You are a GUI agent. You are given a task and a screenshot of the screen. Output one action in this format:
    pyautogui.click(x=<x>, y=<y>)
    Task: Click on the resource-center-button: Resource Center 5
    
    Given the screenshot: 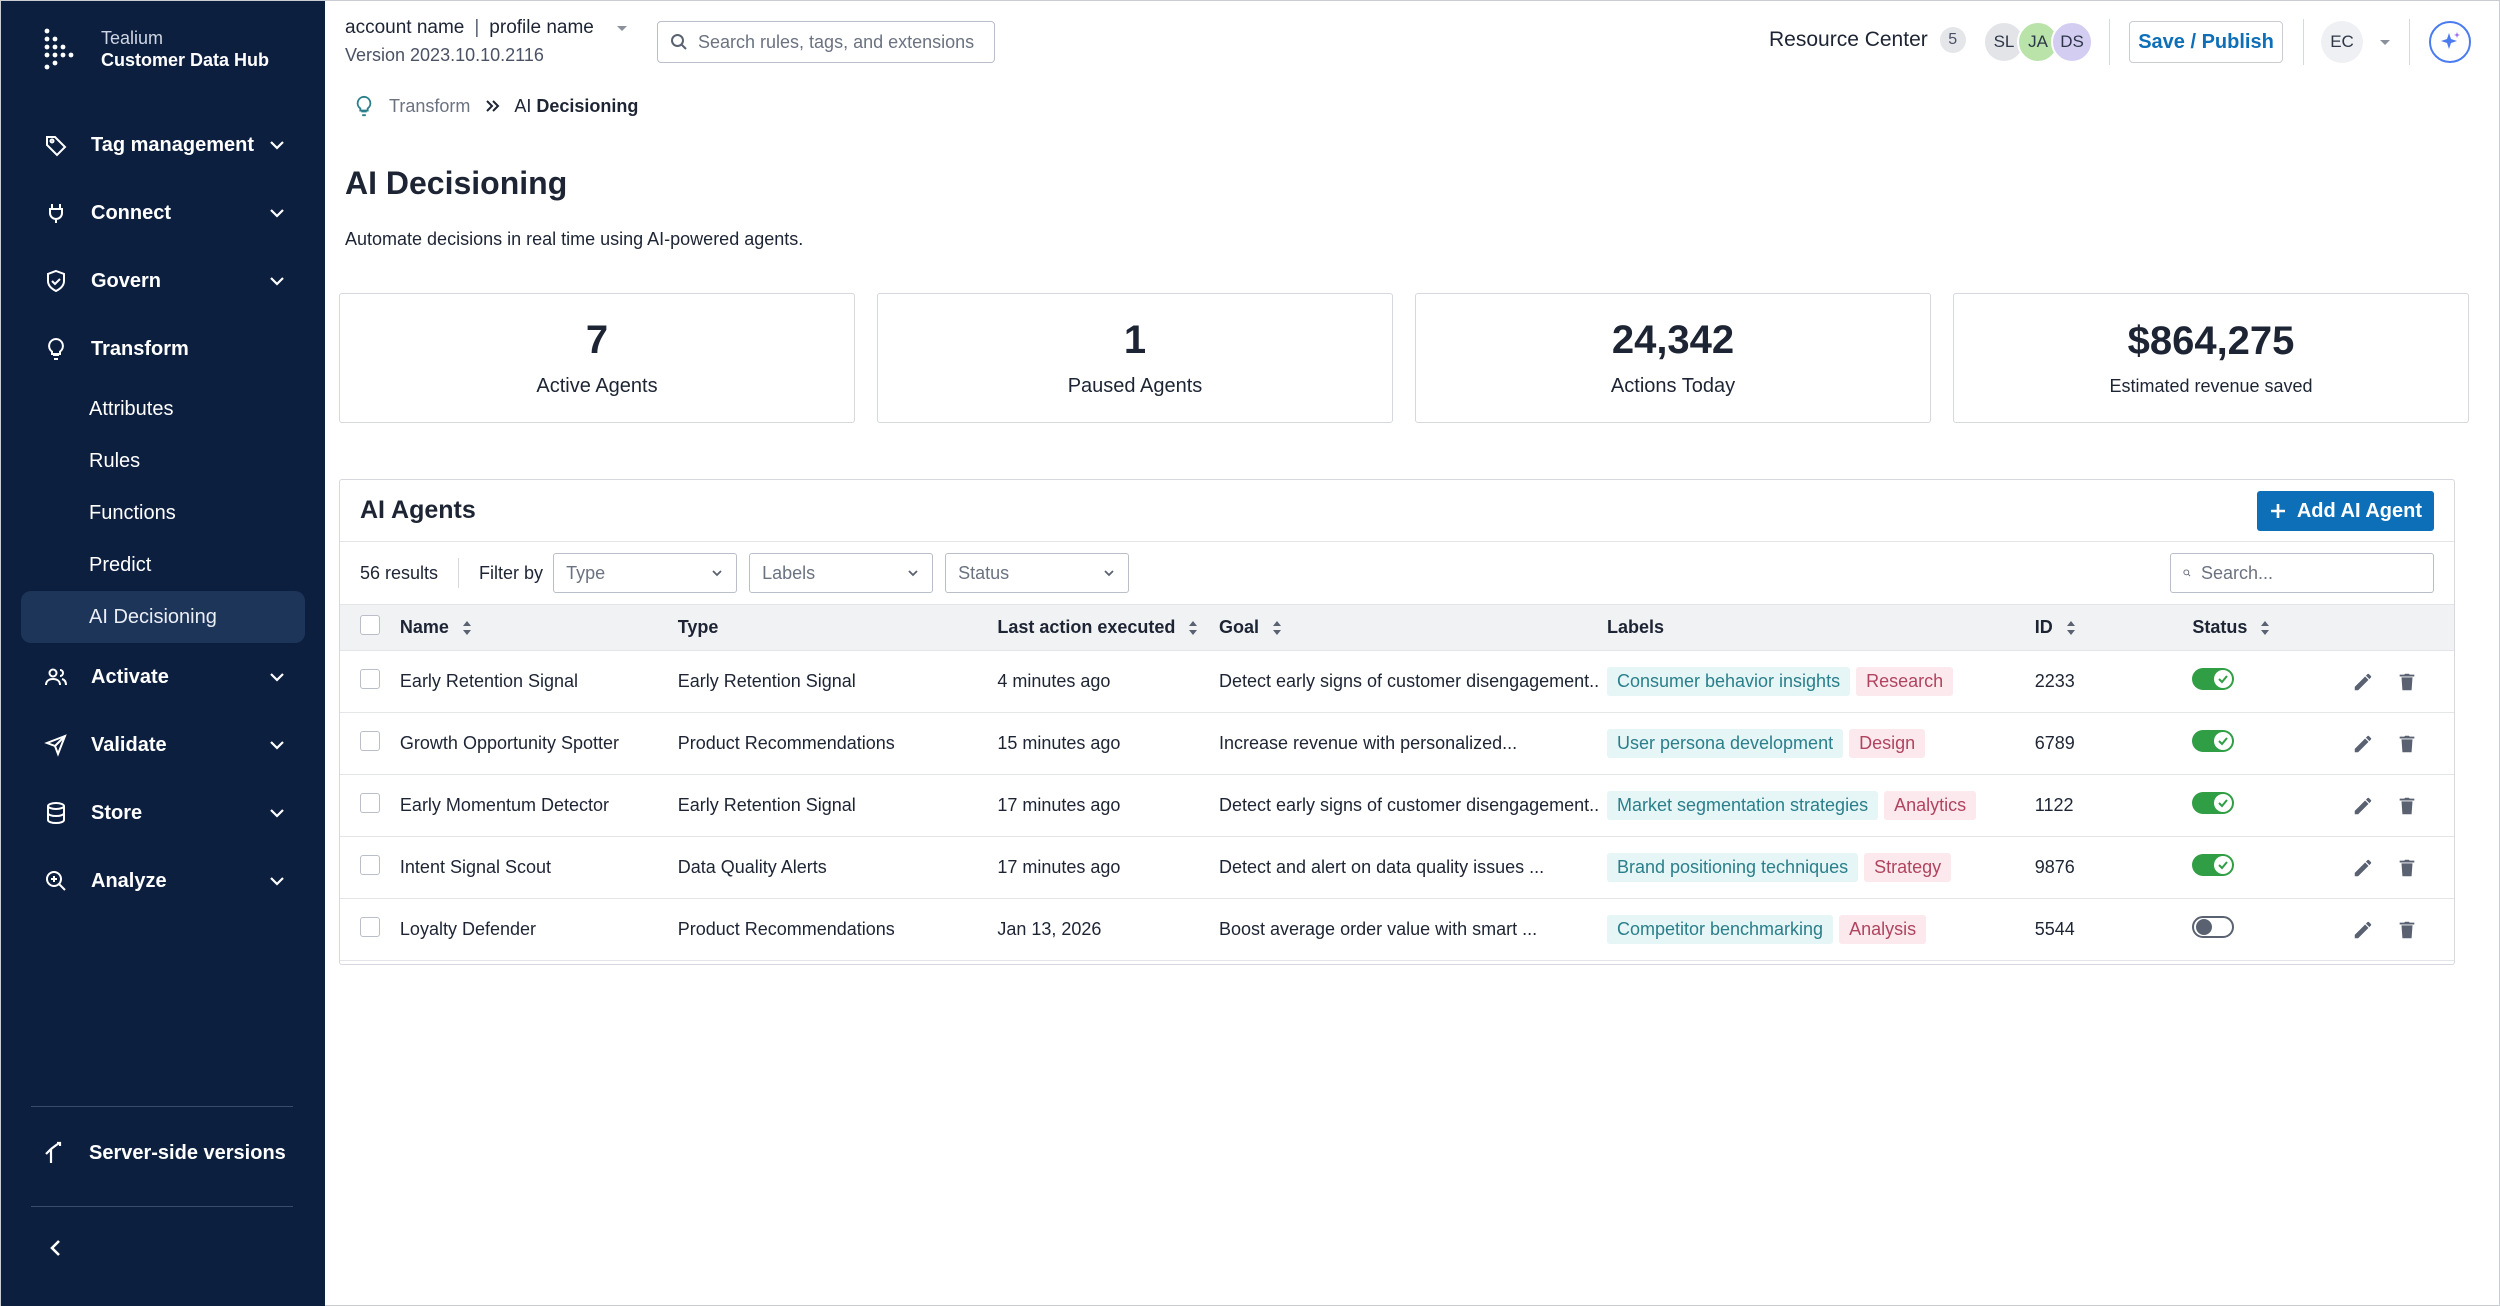 What is the action you would take?
    pyautogui.click(x=1867, y=40)
    